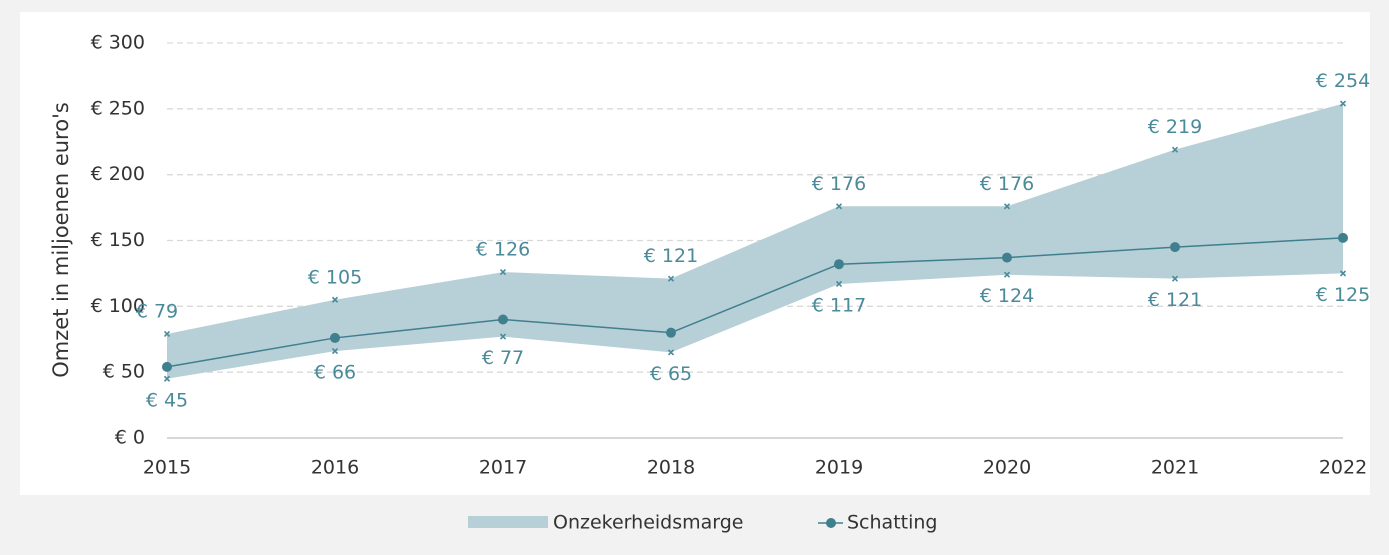 The width and height of the screenshot is (1389, 555). Describe the element at coordinates (503, 250) in the screenshot. I see `data-label: € 126` at that location.